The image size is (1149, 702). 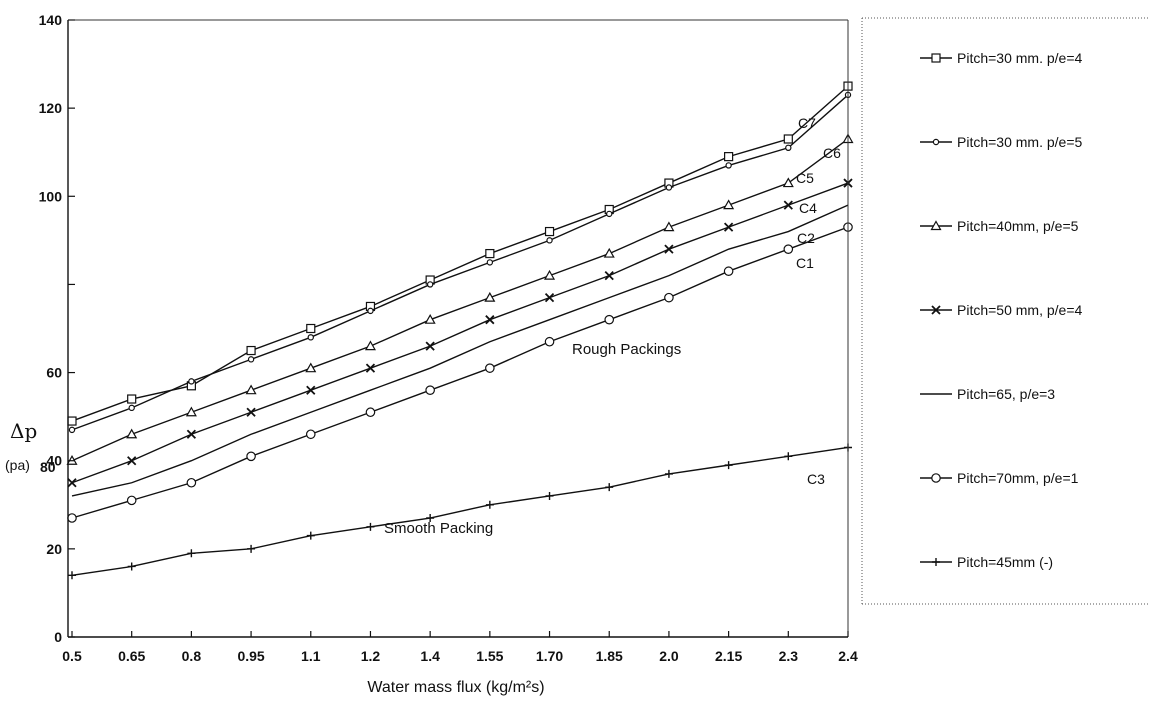 What do you see at coordinates (58, 637) in the screenshot?
I see `y-tick-label: 0` at bounding box center [58, 637].